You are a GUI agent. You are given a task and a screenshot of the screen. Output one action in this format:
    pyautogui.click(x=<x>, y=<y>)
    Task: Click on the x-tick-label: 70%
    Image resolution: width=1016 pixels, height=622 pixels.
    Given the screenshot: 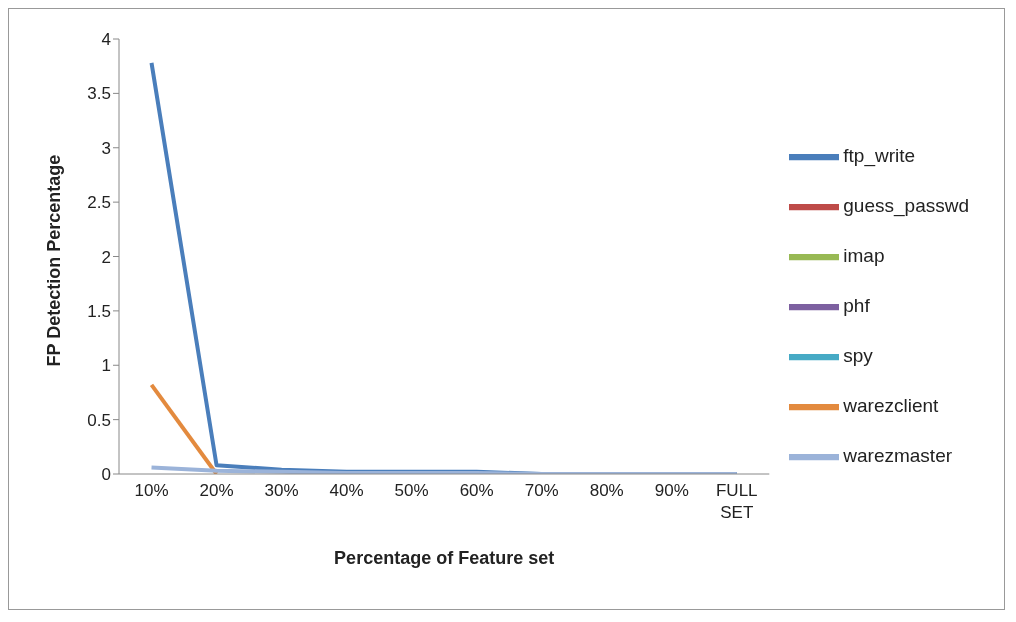 What is the action you would take?
    pyautogui.click(x=541, y=490)
    